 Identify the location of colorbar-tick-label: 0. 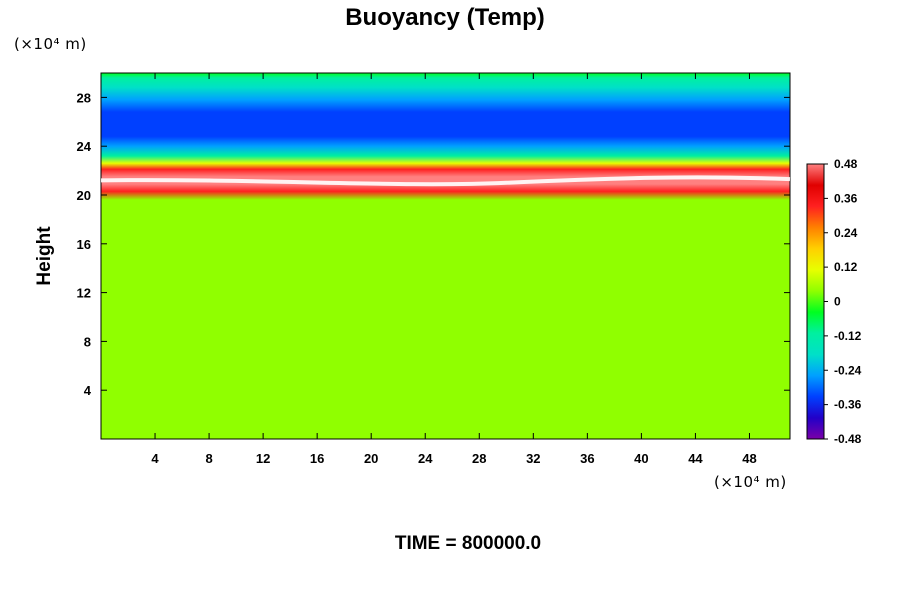
(837, 302).